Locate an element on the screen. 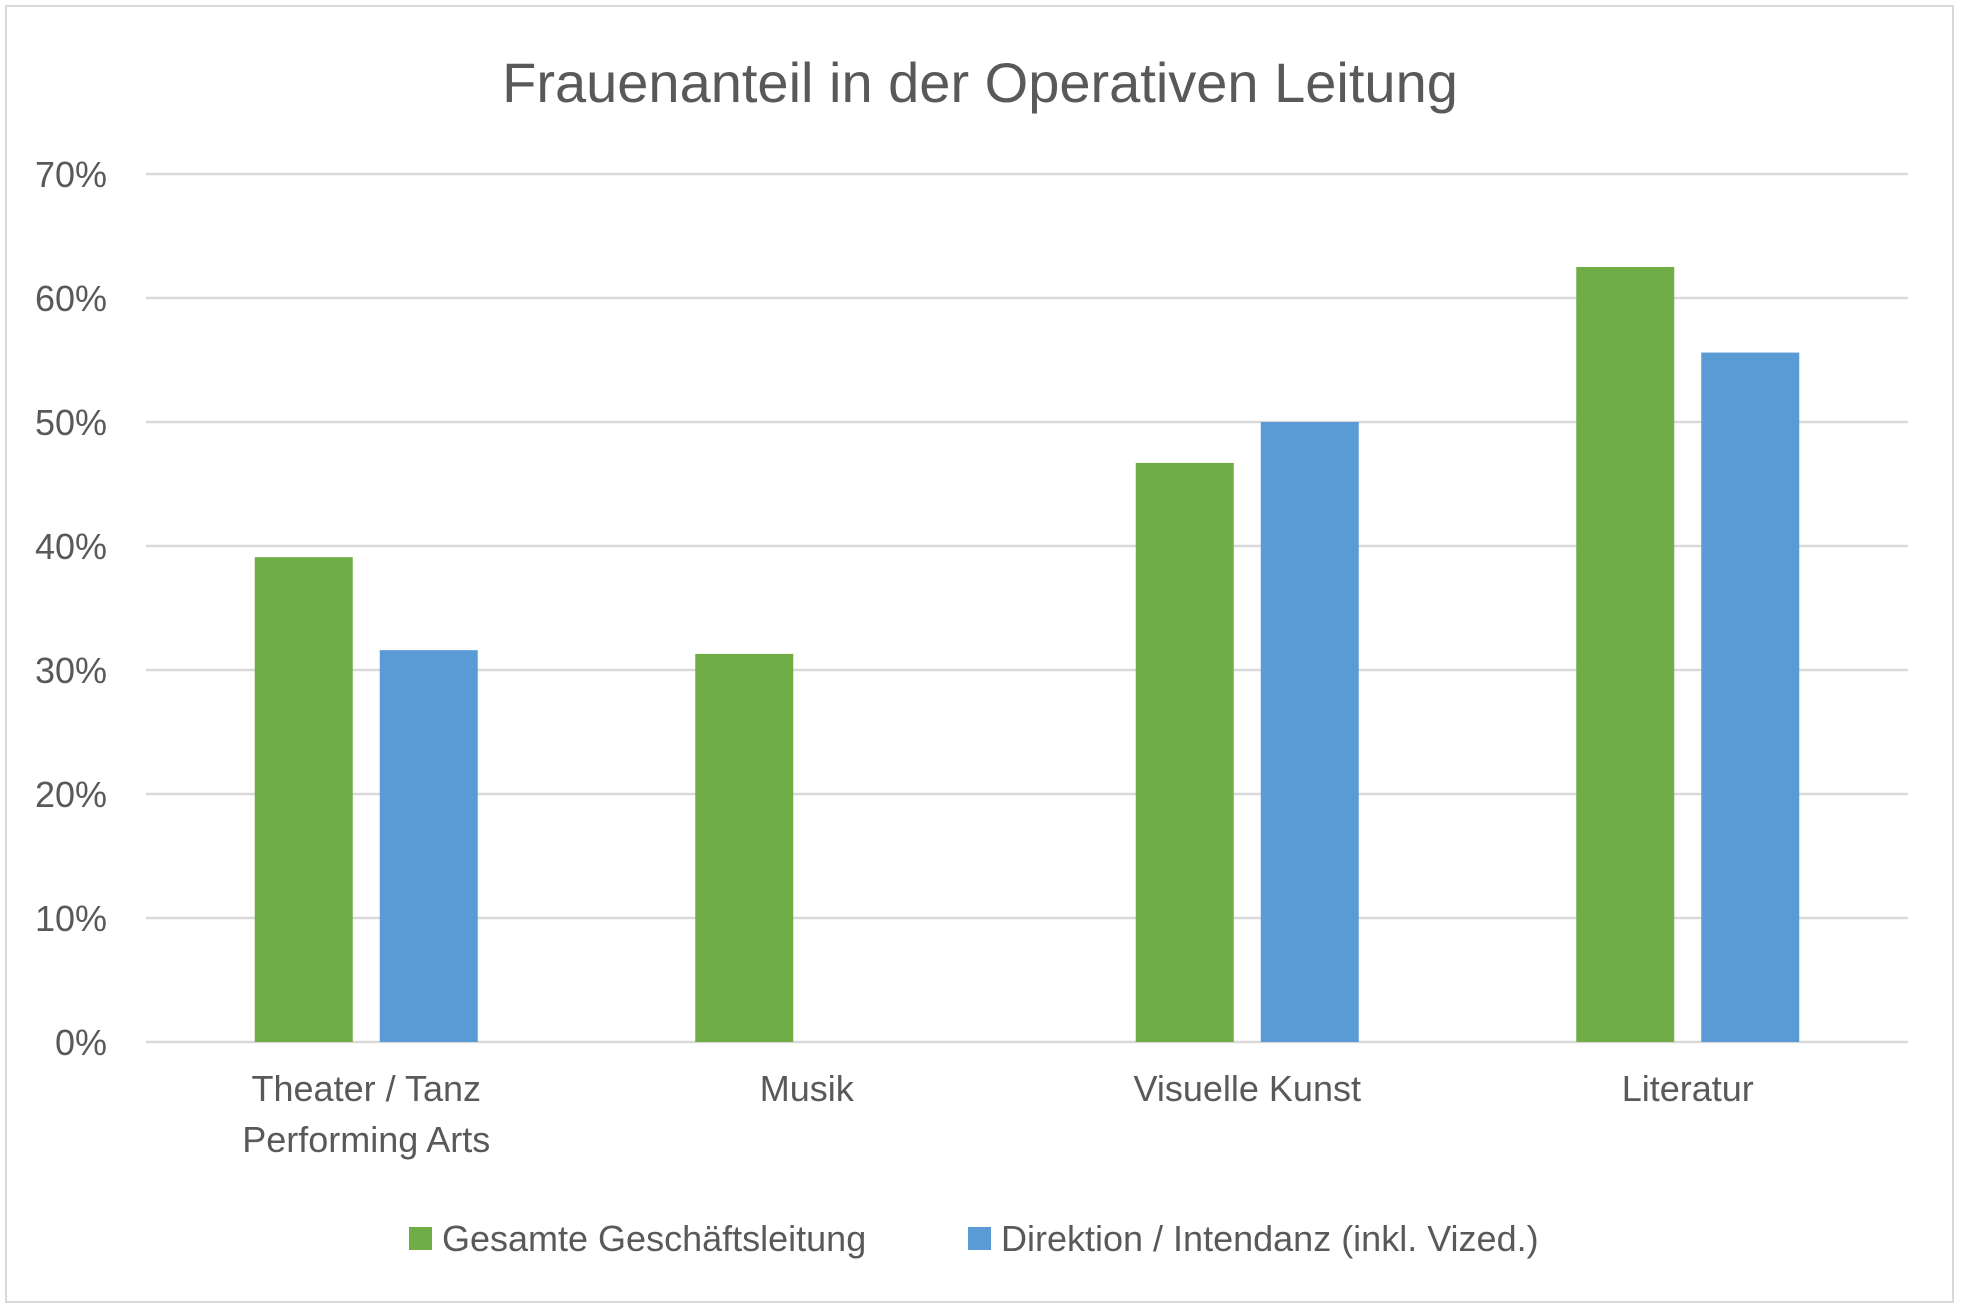 Image resolution: width=1961 pixels, height=1310 pixels. y-tick-label: 0% is located at coordinates (81, 1042).